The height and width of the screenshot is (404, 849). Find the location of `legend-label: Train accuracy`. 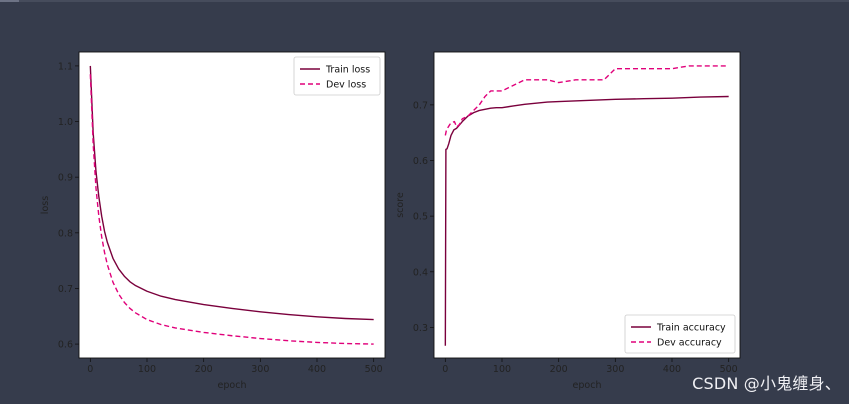

legend-label: Train accuracy is located at coordinates (691, 328).